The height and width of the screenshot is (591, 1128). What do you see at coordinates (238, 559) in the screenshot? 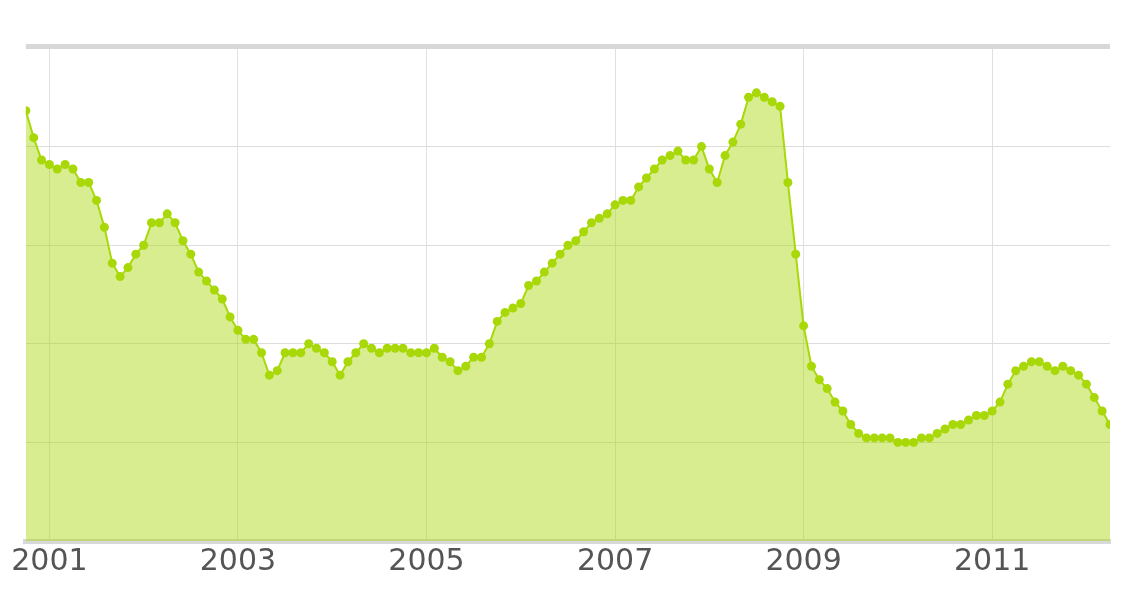
I see `x-tick-label: 2003` at bounding box center [238, 559].